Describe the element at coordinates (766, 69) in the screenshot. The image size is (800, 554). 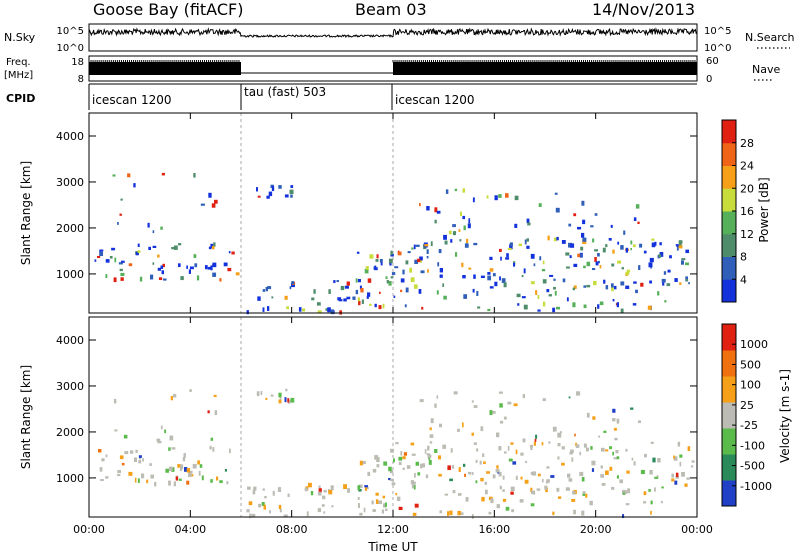
I see `nave-label: Nave` at that location.